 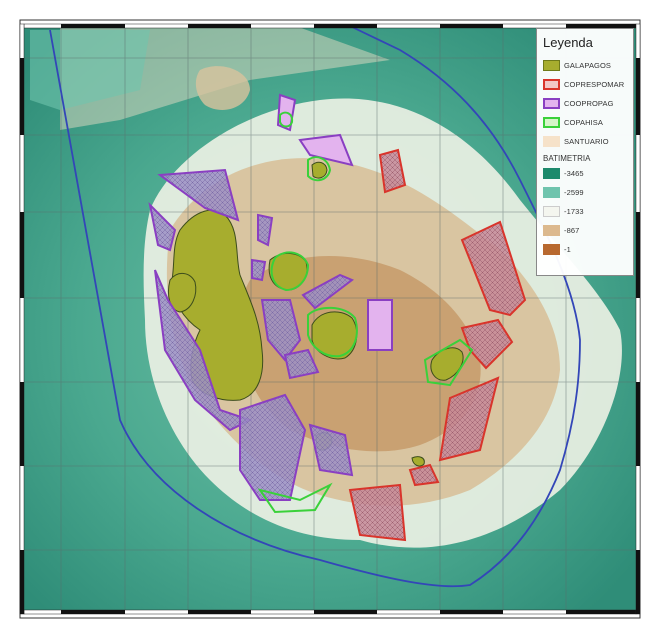 What do you see at coordinates (551, 103) in the screenshot?
I see `coopropag-swatch` at bounding box center [551, 103].